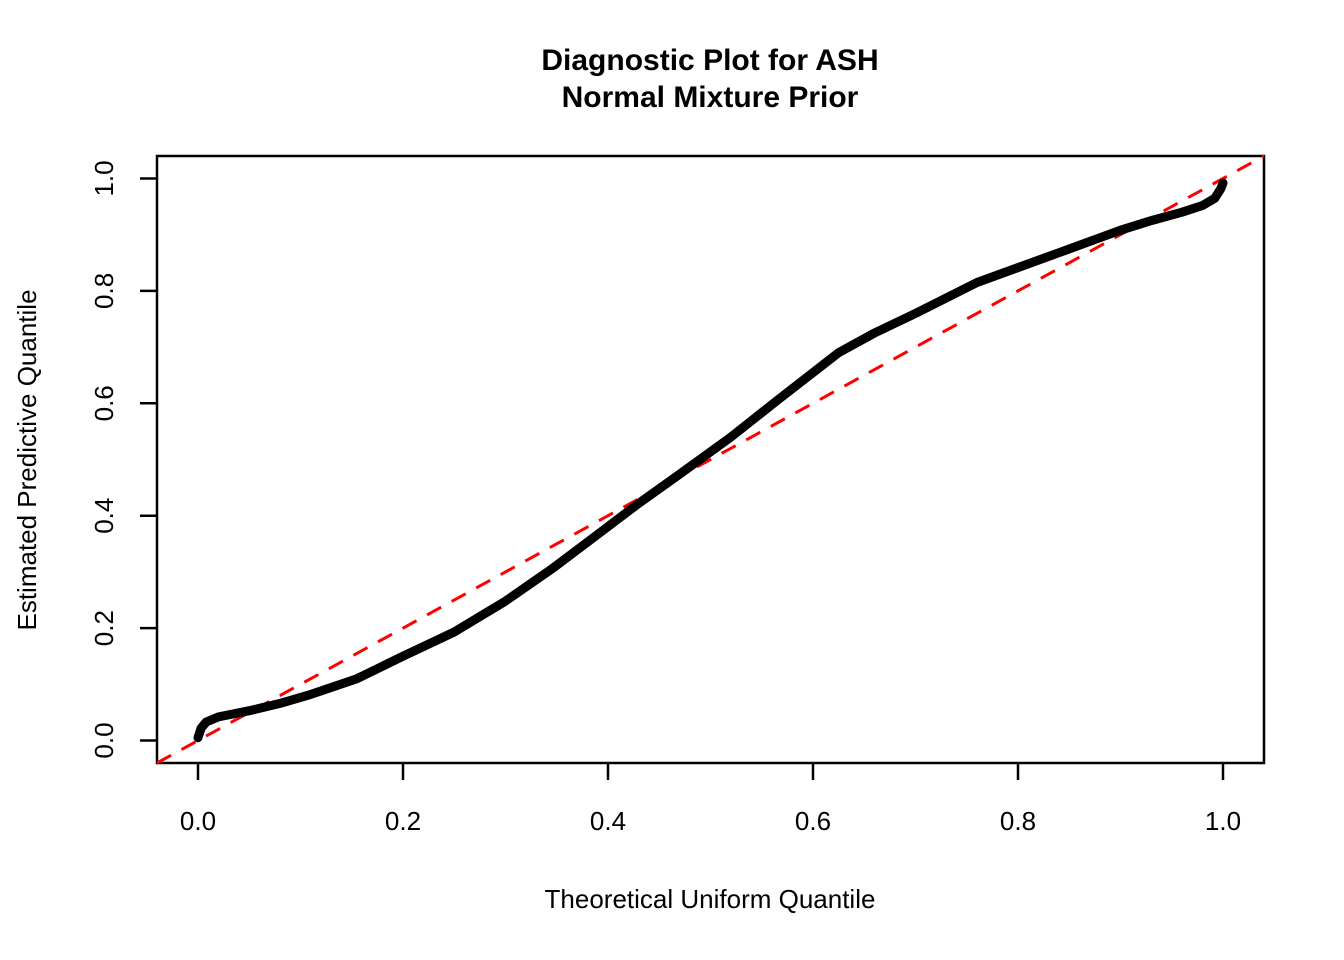 The height and width of the screenshot is (960, 1344). Describe the element at coordinates (710, 97) in the screenshot. I see `chart-title-line2: Normal Mixture Prior` at that location.